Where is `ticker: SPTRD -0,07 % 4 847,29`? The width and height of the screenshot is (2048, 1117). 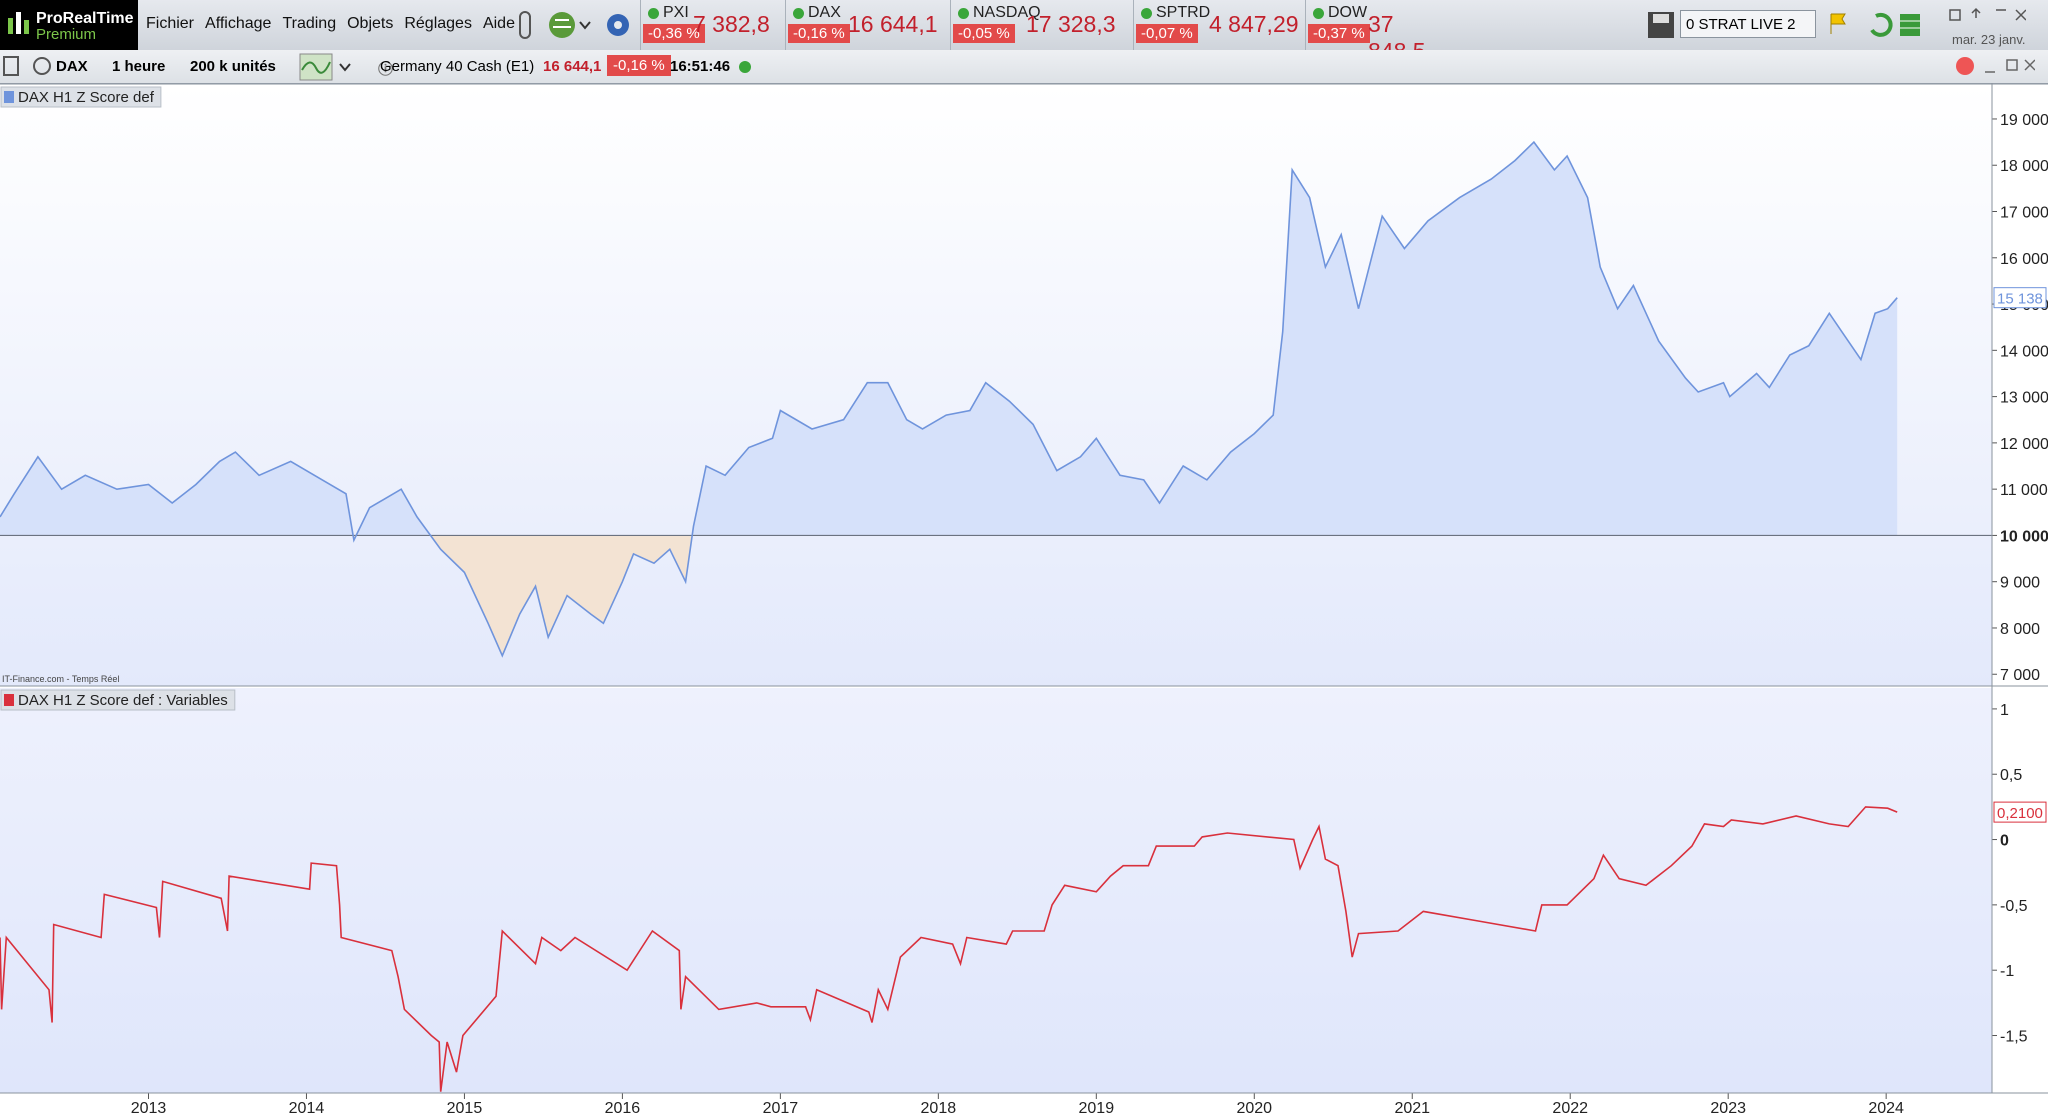 ticker: SPTRD -0,07 % 4 847,29 is located at coordinates (1219, 25).